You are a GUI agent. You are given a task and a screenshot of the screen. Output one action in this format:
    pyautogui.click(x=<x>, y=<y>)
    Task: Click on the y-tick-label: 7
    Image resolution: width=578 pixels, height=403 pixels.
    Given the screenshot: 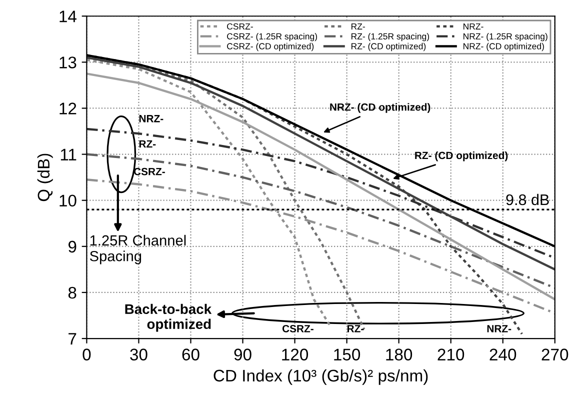 What is the action you would take?
    pyautogui.click(x=72, y=339)
    